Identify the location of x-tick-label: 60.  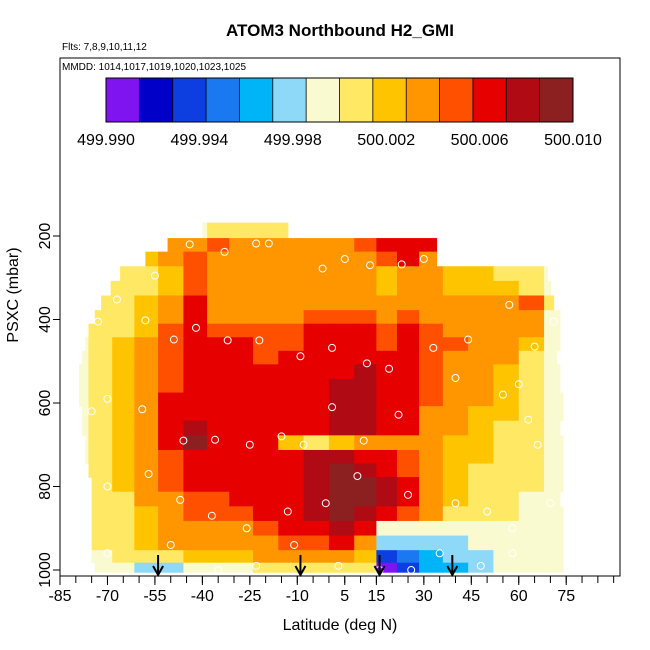
(519, 596).